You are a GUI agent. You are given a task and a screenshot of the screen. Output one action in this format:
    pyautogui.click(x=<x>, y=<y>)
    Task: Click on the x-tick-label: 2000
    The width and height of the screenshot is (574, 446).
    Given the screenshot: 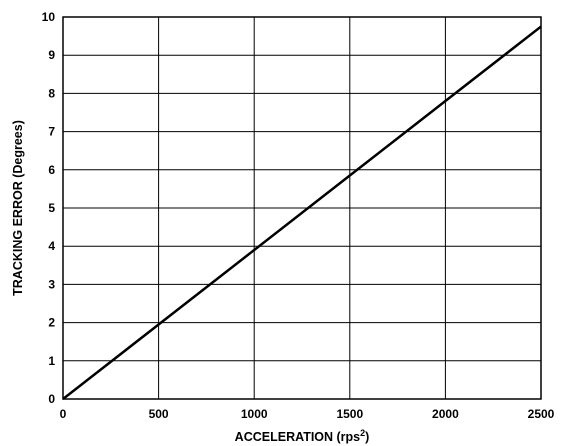 What is the action you would take?
    pyautogui.click(x=445, y=414)
    